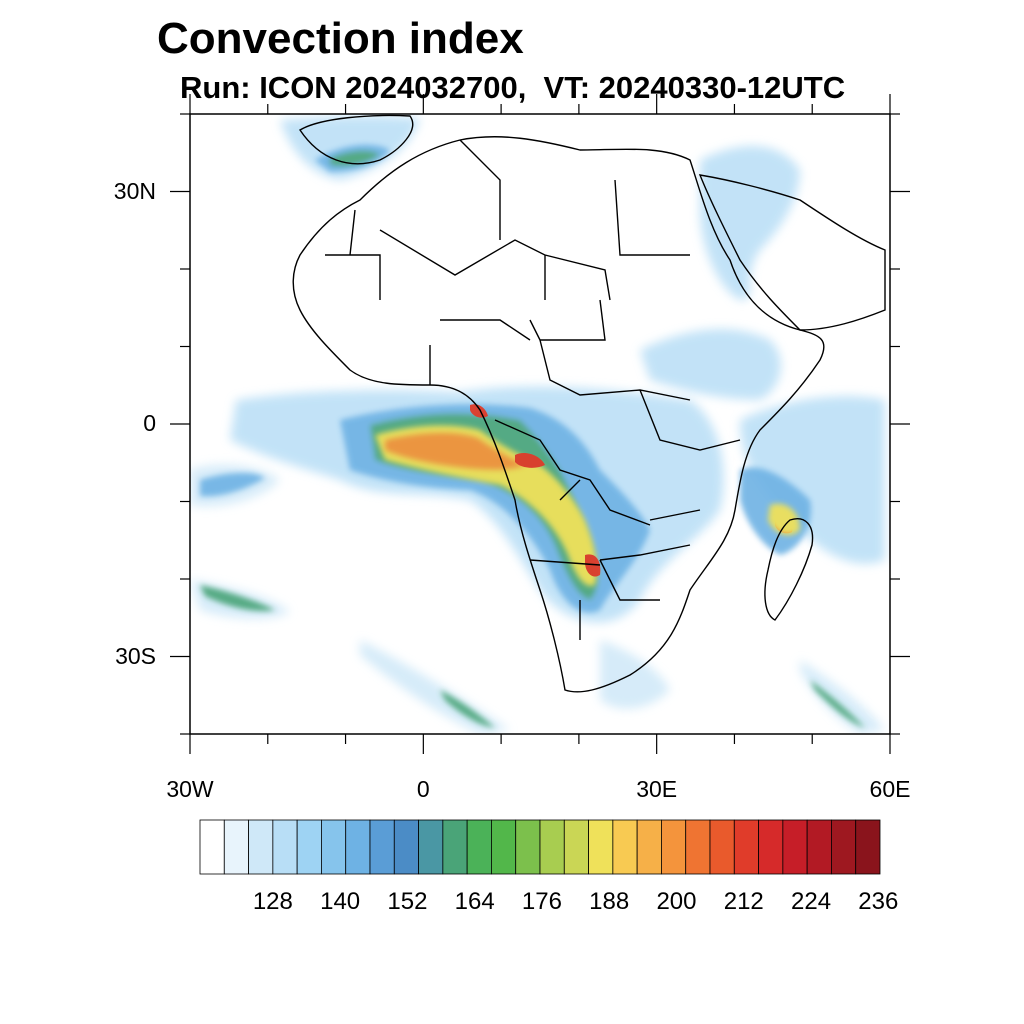 The height and width of the screenshot is (1024, 1024). I want to click on madagascar-coastline, so click(789, 569).